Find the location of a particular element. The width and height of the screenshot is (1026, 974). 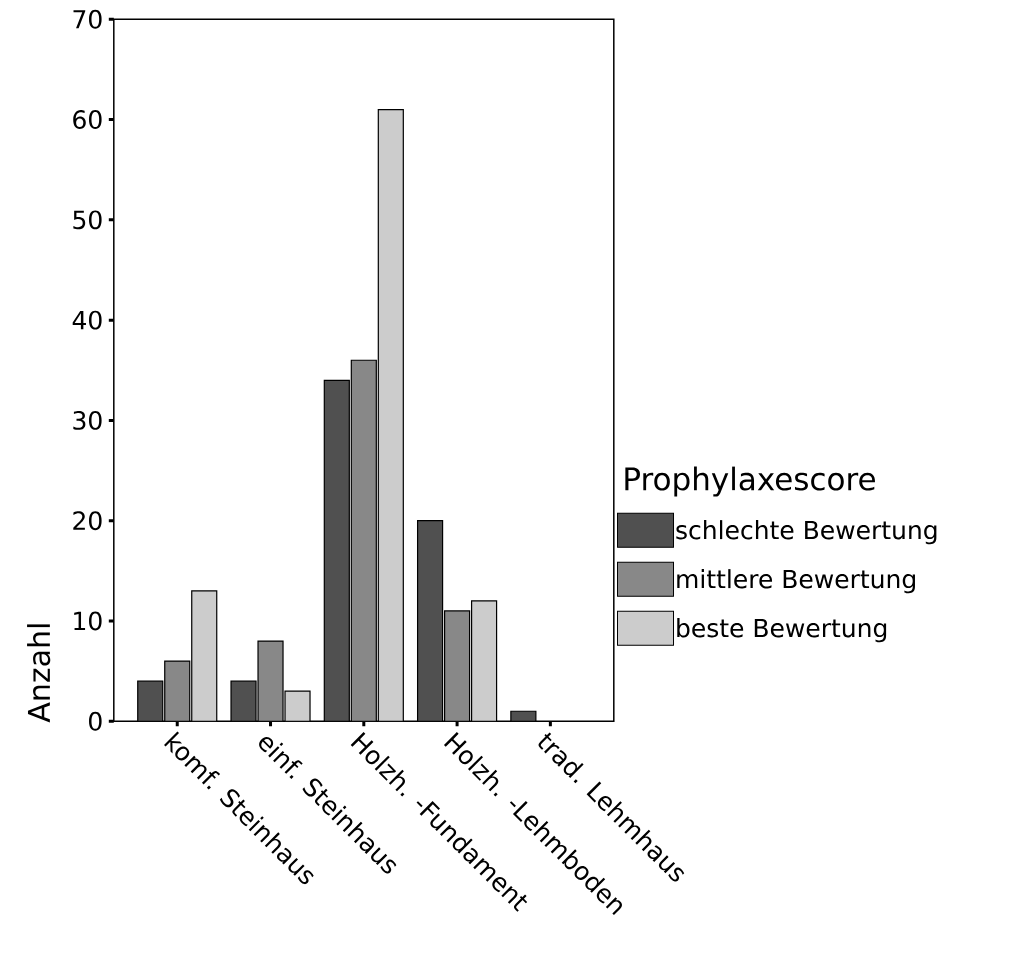

y-tick-label: 70 is located at coordinates (87, 19).